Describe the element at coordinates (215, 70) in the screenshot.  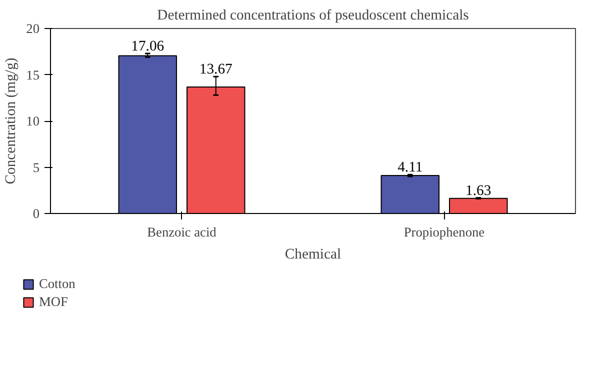
I see `data-label: 13.67` at that location.